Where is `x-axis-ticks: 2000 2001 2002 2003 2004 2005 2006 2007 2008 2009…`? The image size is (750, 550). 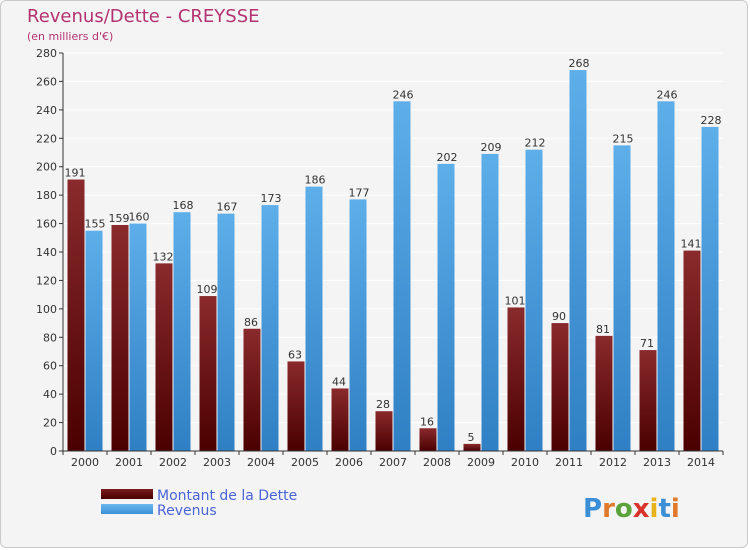
x-axis-ticks: 2000 2001 2002 2003 2004 2005 2006 2007 2008 2009… is located at coordinates (393, 460).